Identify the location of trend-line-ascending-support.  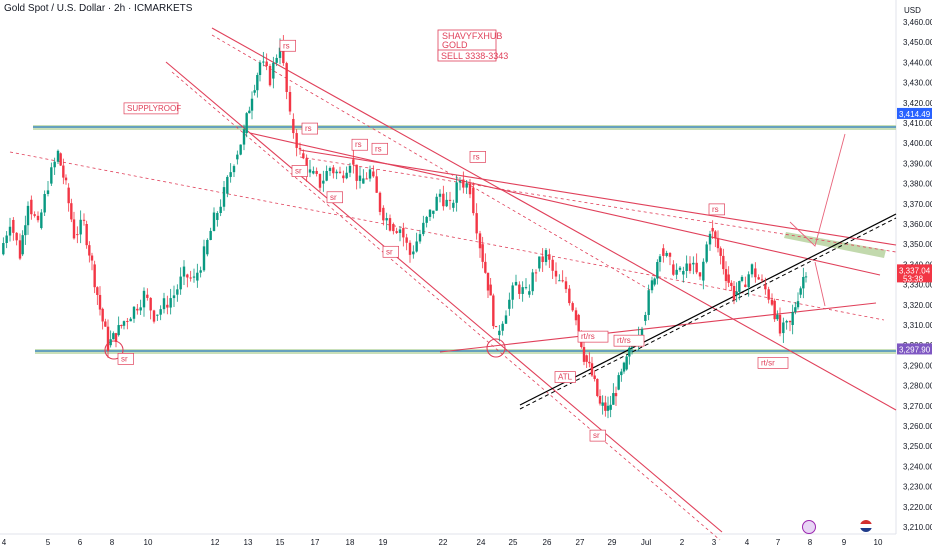
(658, 327).